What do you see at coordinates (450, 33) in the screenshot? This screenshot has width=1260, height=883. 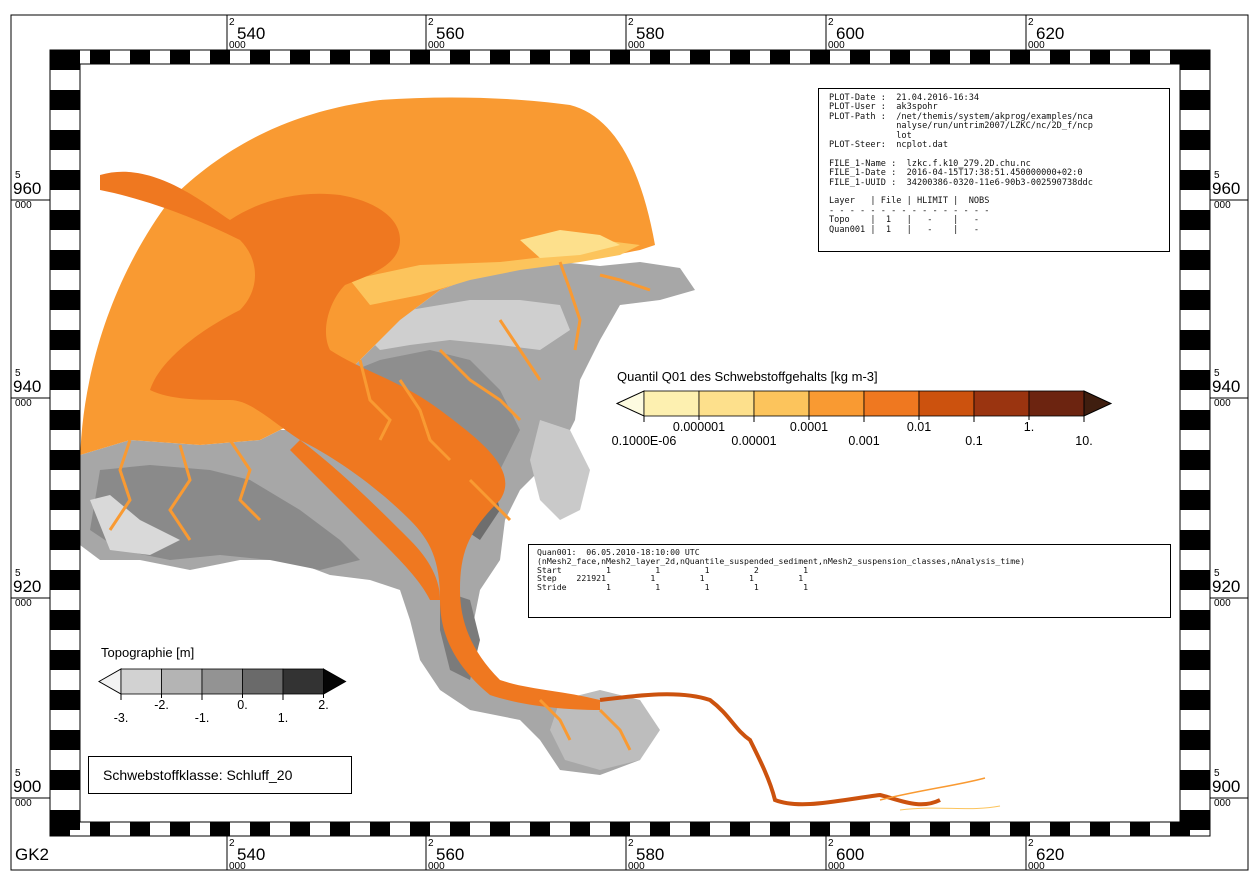 I see `x-tick-label-top: 560` at bounding box center [450, 33].